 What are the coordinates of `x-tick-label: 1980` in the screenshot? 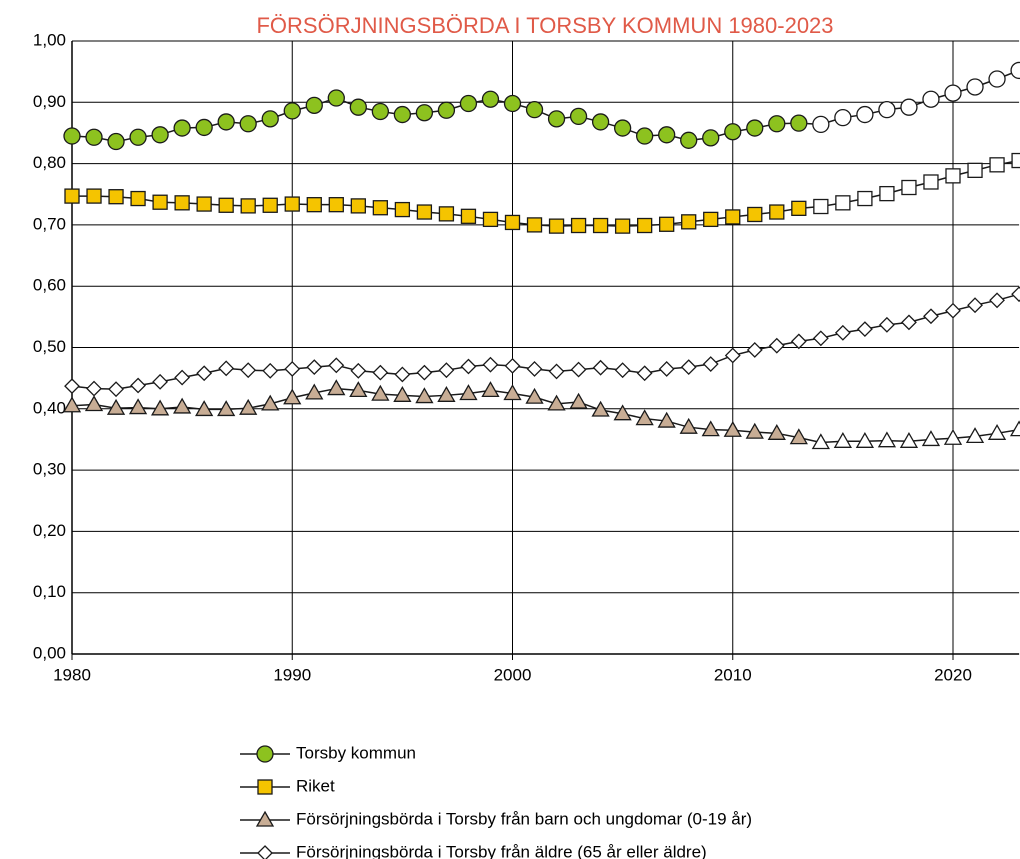 It's located at (72, 674).